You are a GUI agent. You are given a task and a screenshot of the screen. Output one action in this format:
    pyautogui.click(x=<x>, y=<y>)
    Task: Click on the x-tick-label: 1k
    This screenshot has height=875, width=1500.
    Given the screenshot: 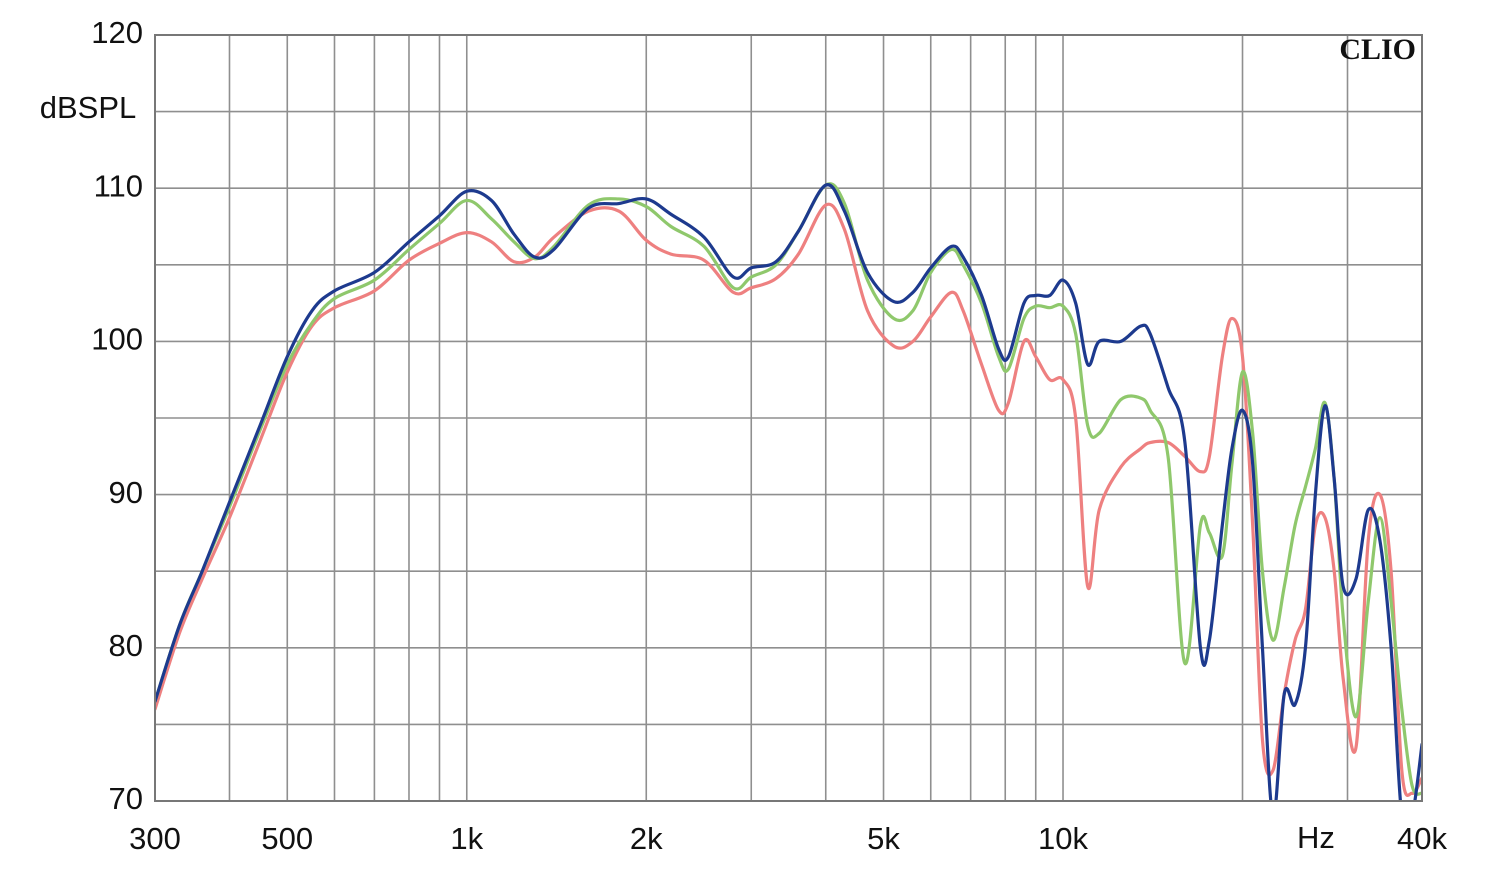 What is the action you would take?
    pyautogui.click(x=466, y=838)
    